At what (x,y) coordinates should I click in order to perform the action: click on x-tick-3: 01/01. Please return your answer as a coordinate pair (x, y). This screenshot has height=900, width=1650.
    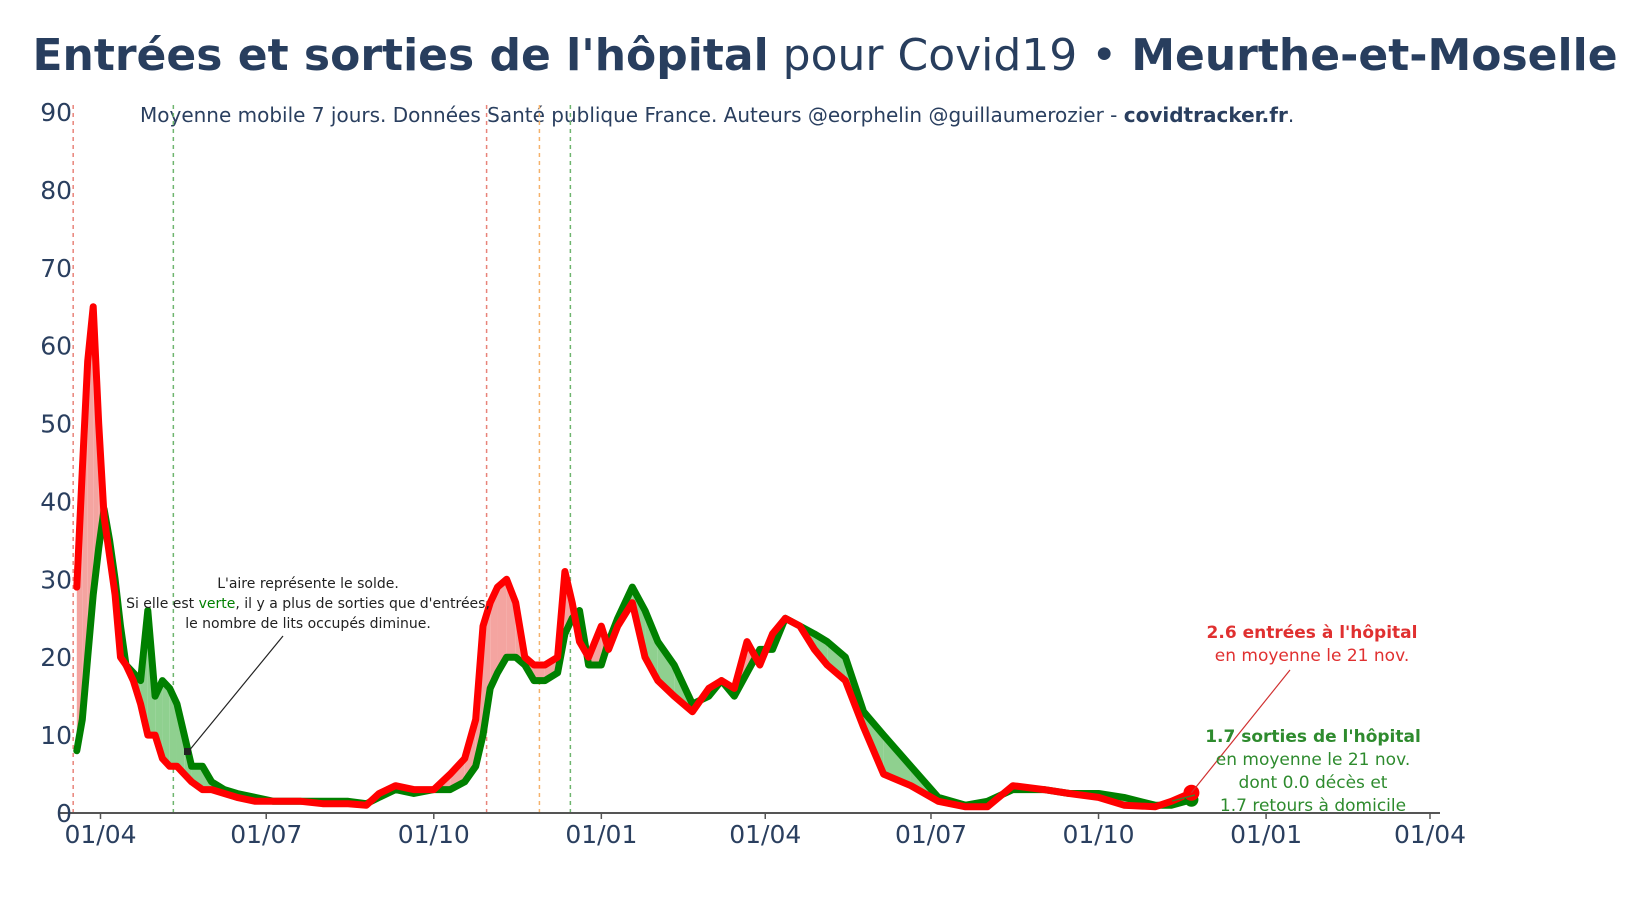
    Looking at the image, I should click on (601, 834).